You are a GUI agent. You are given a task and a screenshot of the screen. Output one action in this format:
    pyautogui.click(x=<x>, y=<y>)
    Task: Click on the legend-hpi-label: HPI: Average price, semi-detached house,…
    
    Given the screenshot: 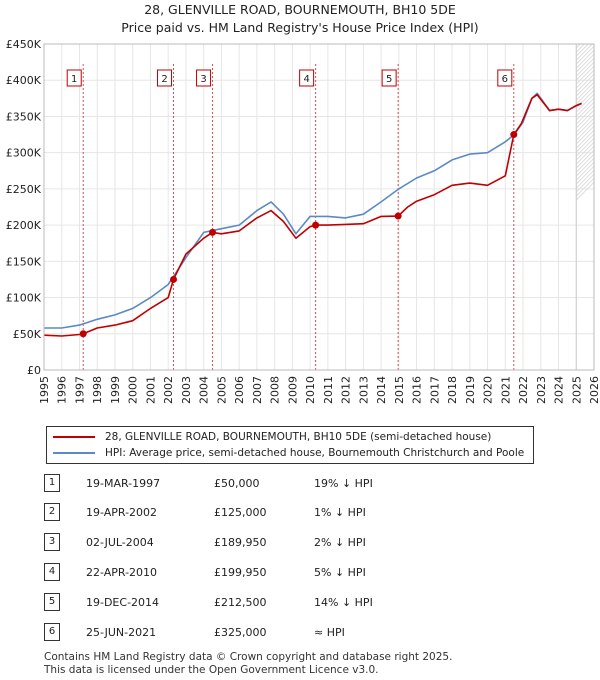 What is the action you would take?
    pyautogui.click(x=315, y=453)
    